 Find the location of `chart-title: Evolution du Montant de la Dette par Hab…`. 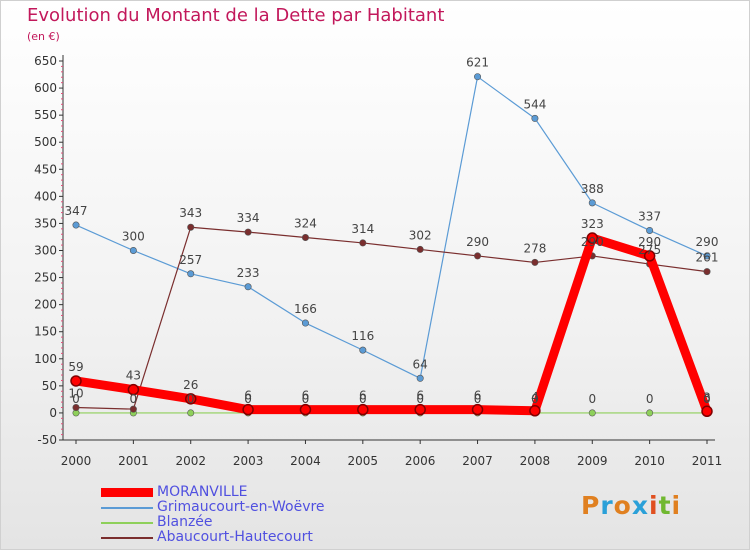

chart-title: Evolution du Montant de la Dette par Hab… is located at coordinates (236, 15).